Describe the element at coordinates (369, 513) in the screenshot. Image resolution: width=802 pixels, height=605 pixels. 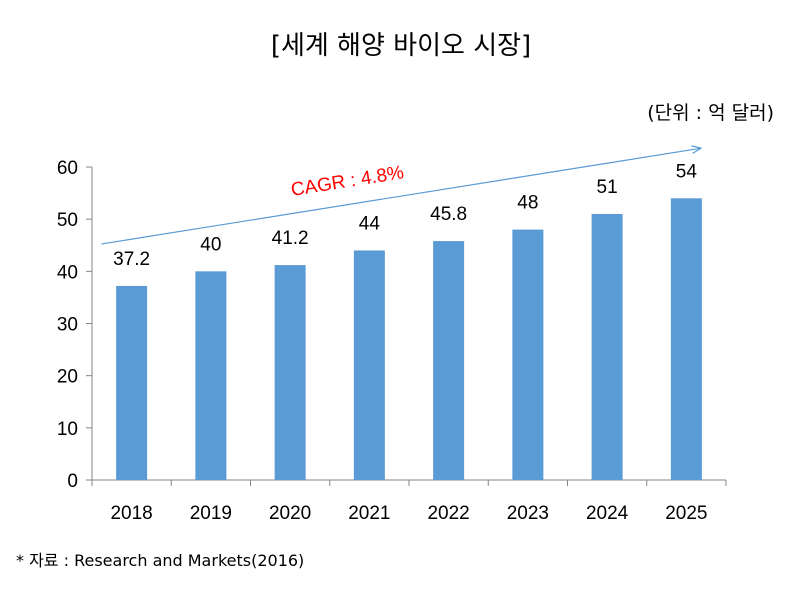
I see `x-tick-label: 2021` at that location.